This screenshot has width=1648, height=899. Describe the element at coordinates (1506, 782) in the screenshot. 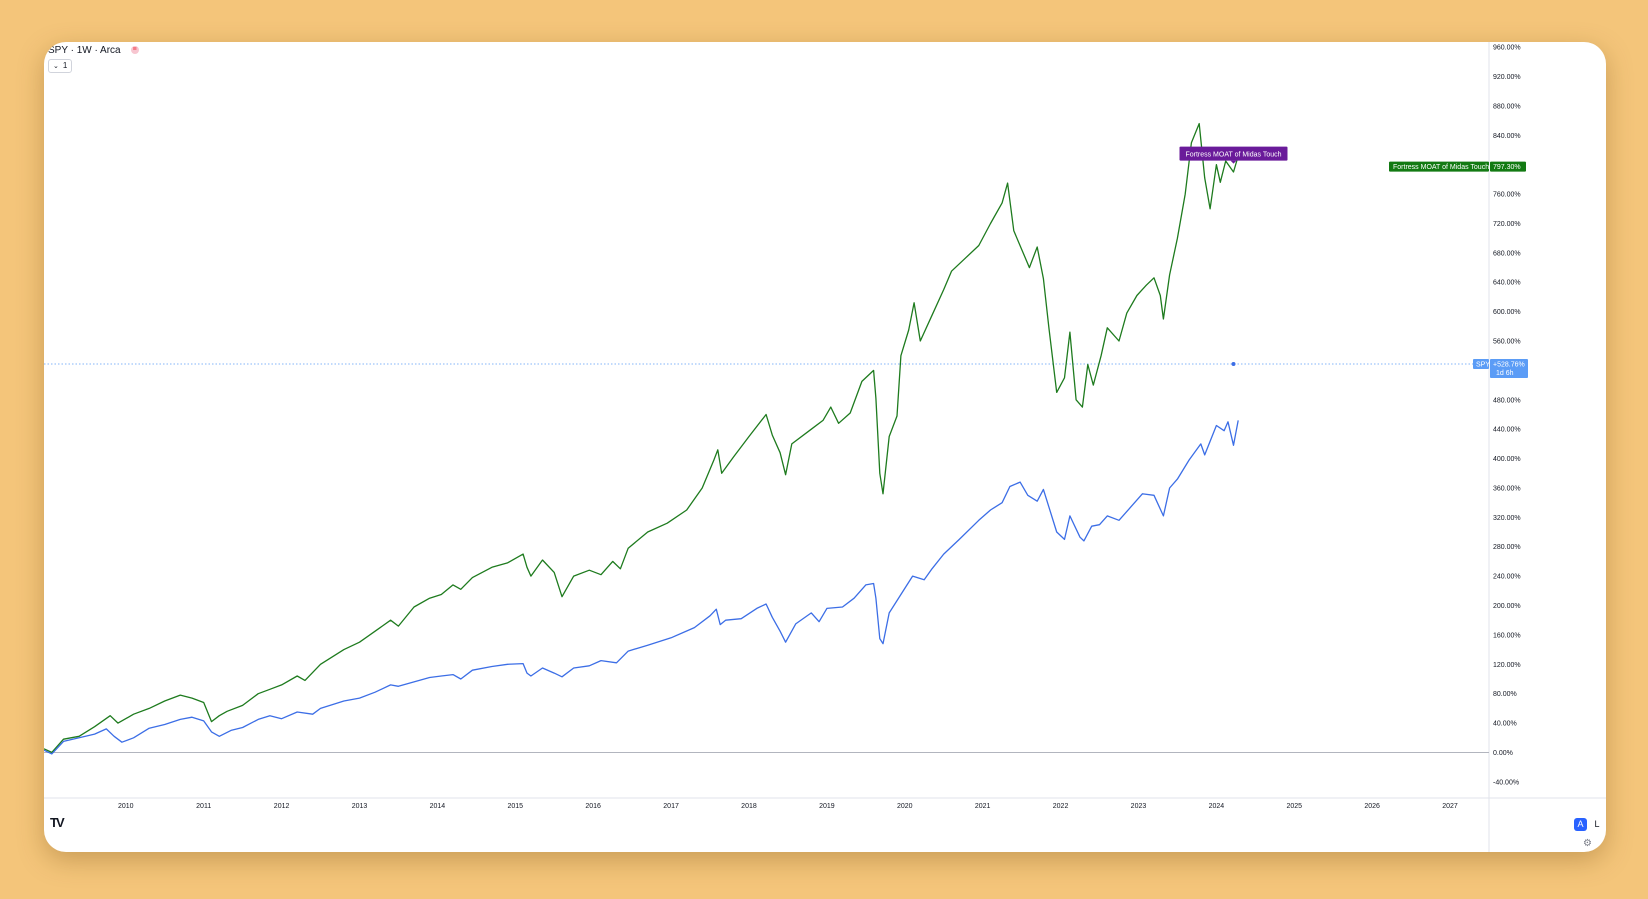

I see `y-tick-label: -40.00%` at that location.